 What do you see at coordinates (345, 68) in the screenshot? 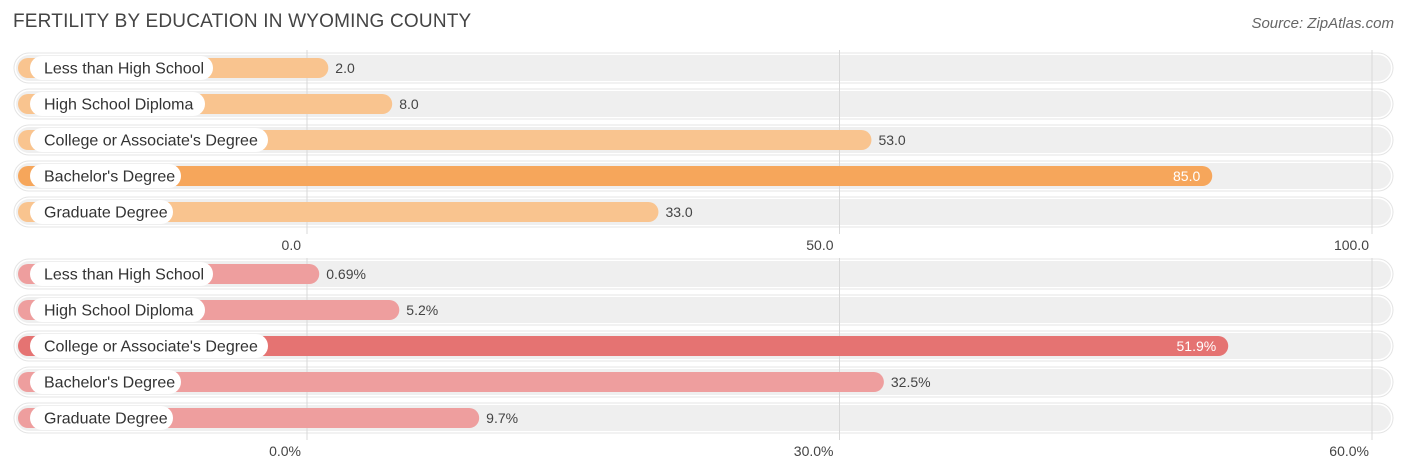
I see `value-label: 2.0` at bounding box center [345, 68].